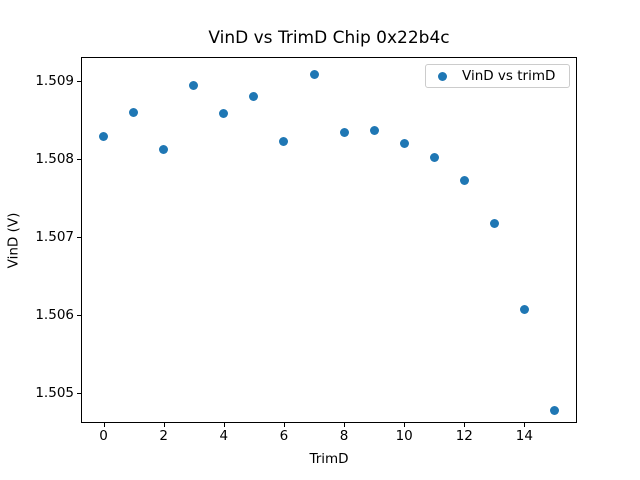 This screenshot has height=480, width=640. Describe the element at coordinates (103, 436) in the screenshot. I see `x-axis-tick-label: 0` at that location.